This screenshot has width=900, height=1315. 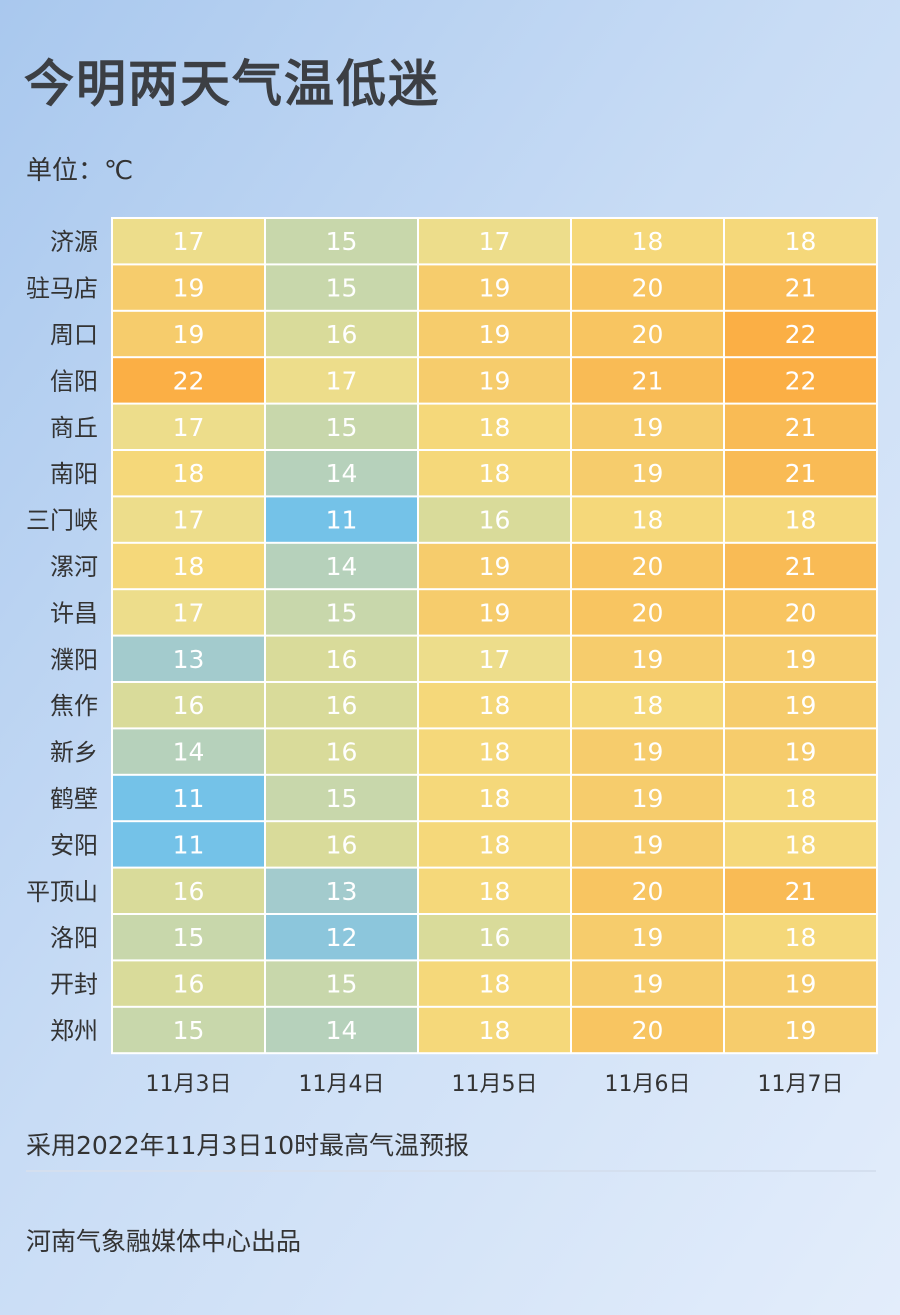 I want to click on row-label: 平顶山, so click(x=62, y=892).